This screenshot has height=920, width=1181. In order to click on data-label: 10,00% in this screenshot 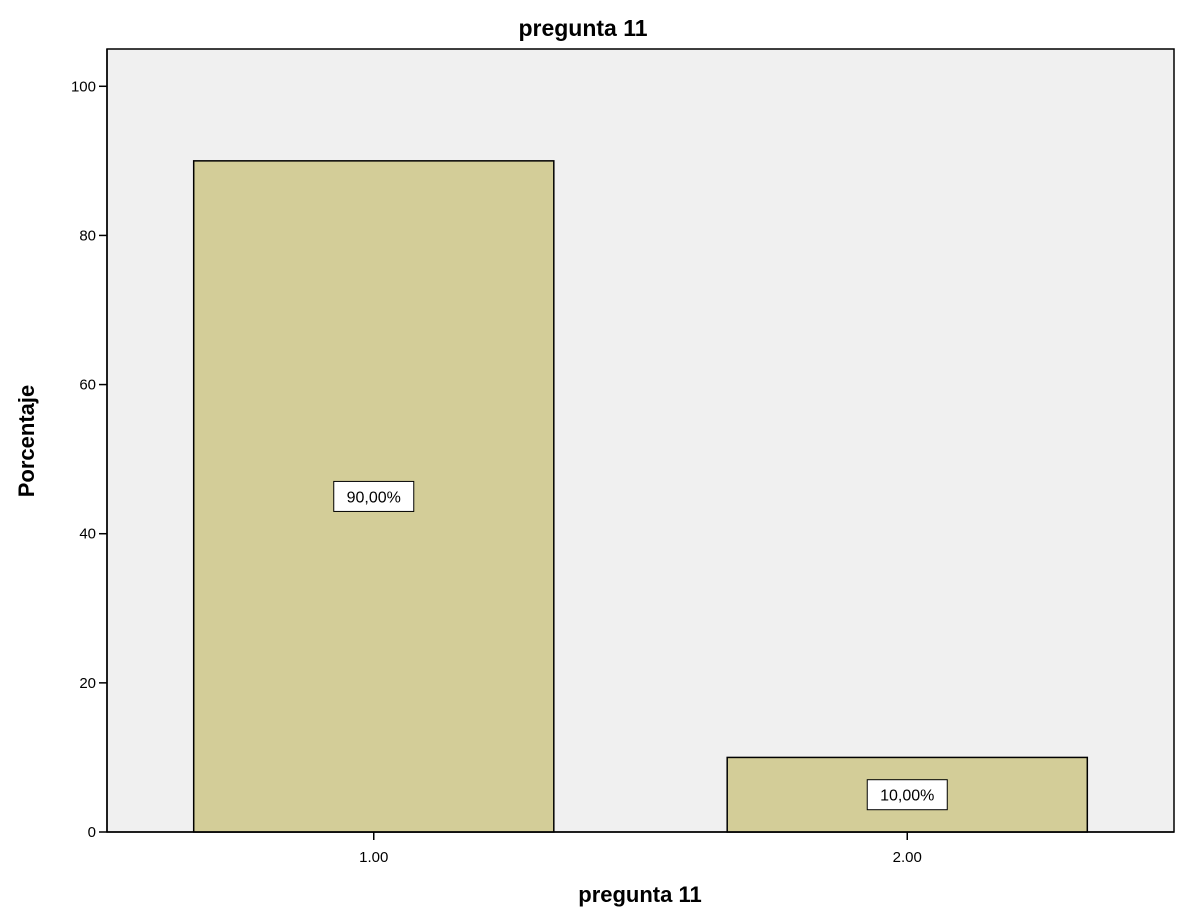, I will do `click(907, 796)`.